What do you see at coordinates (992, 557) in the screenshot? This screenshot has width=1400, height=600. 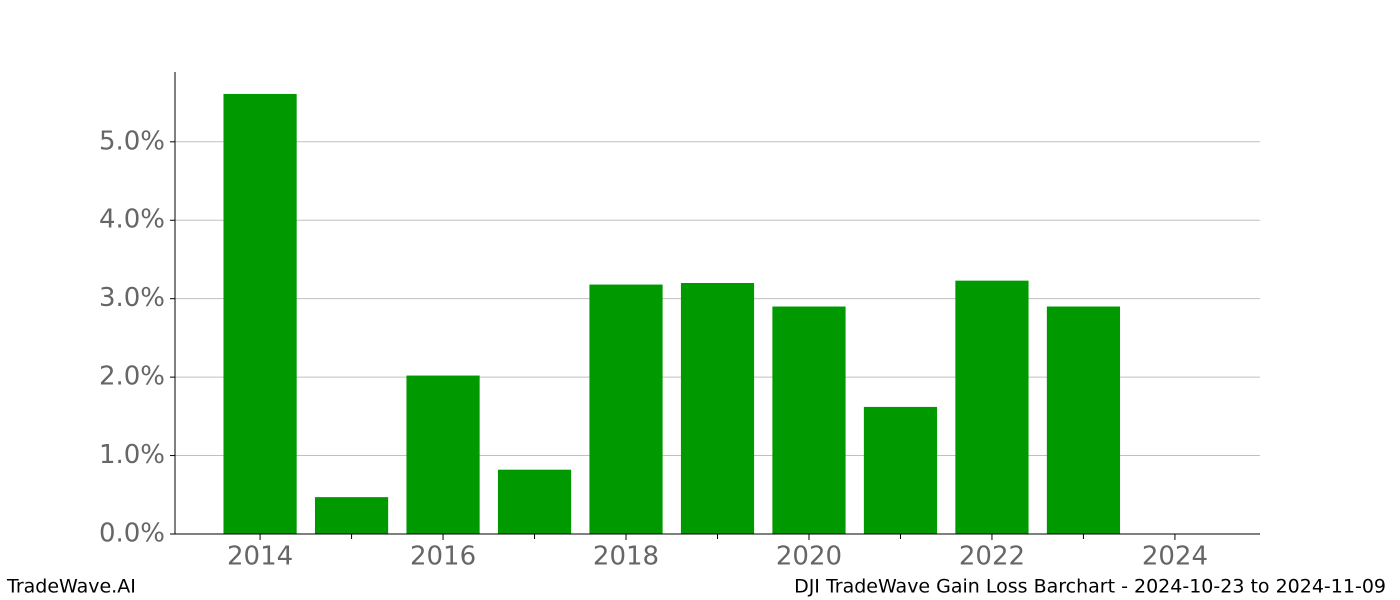 I see `x-tick-label: 2022` at bounding box center [992, 557].